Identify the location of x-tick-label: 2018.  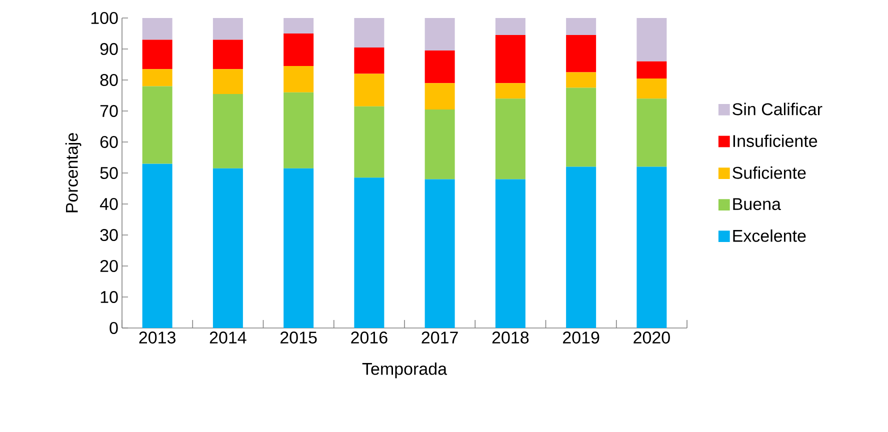
(510, 338).